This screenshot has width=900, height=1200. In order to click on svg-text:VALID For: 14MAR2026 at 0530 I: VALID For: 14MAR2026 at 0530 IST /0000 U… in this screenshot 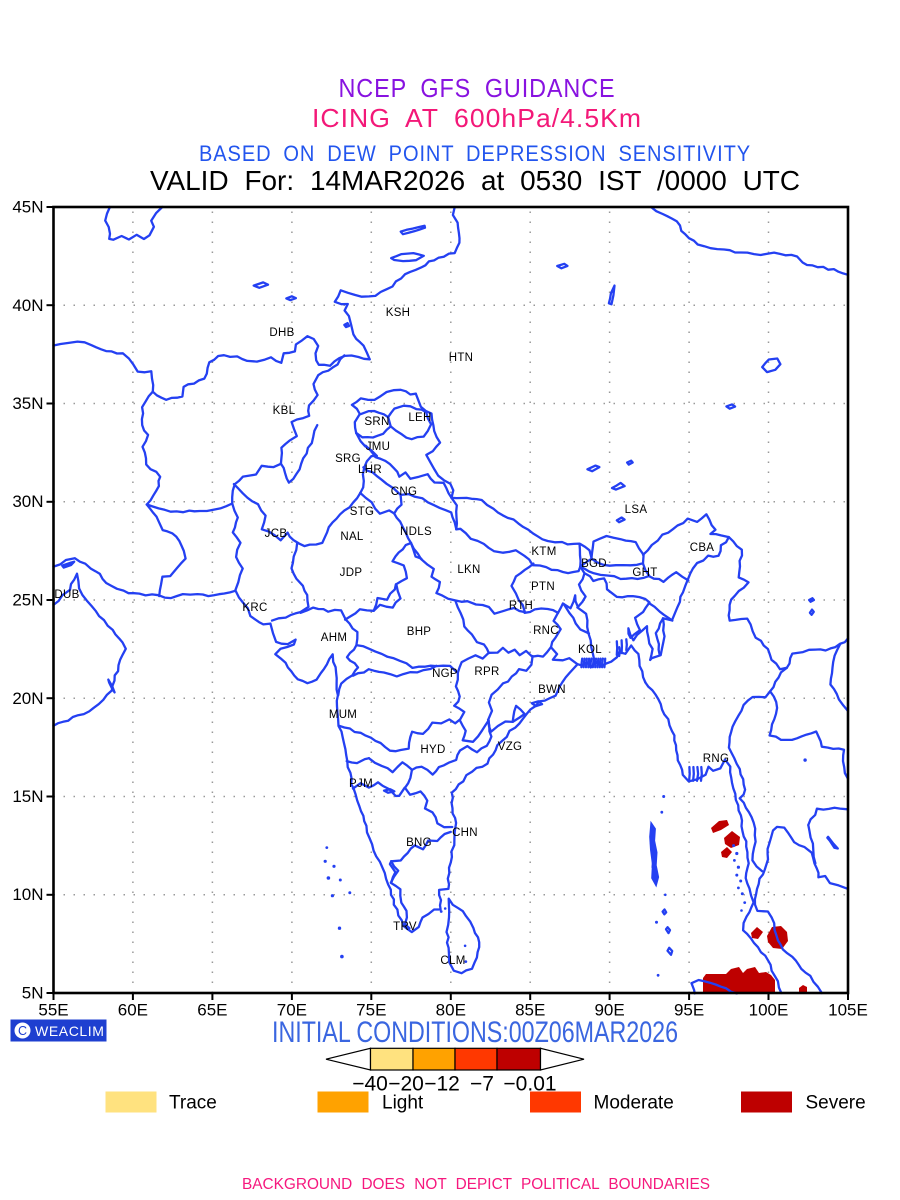, I will do `click(475, 180)`.